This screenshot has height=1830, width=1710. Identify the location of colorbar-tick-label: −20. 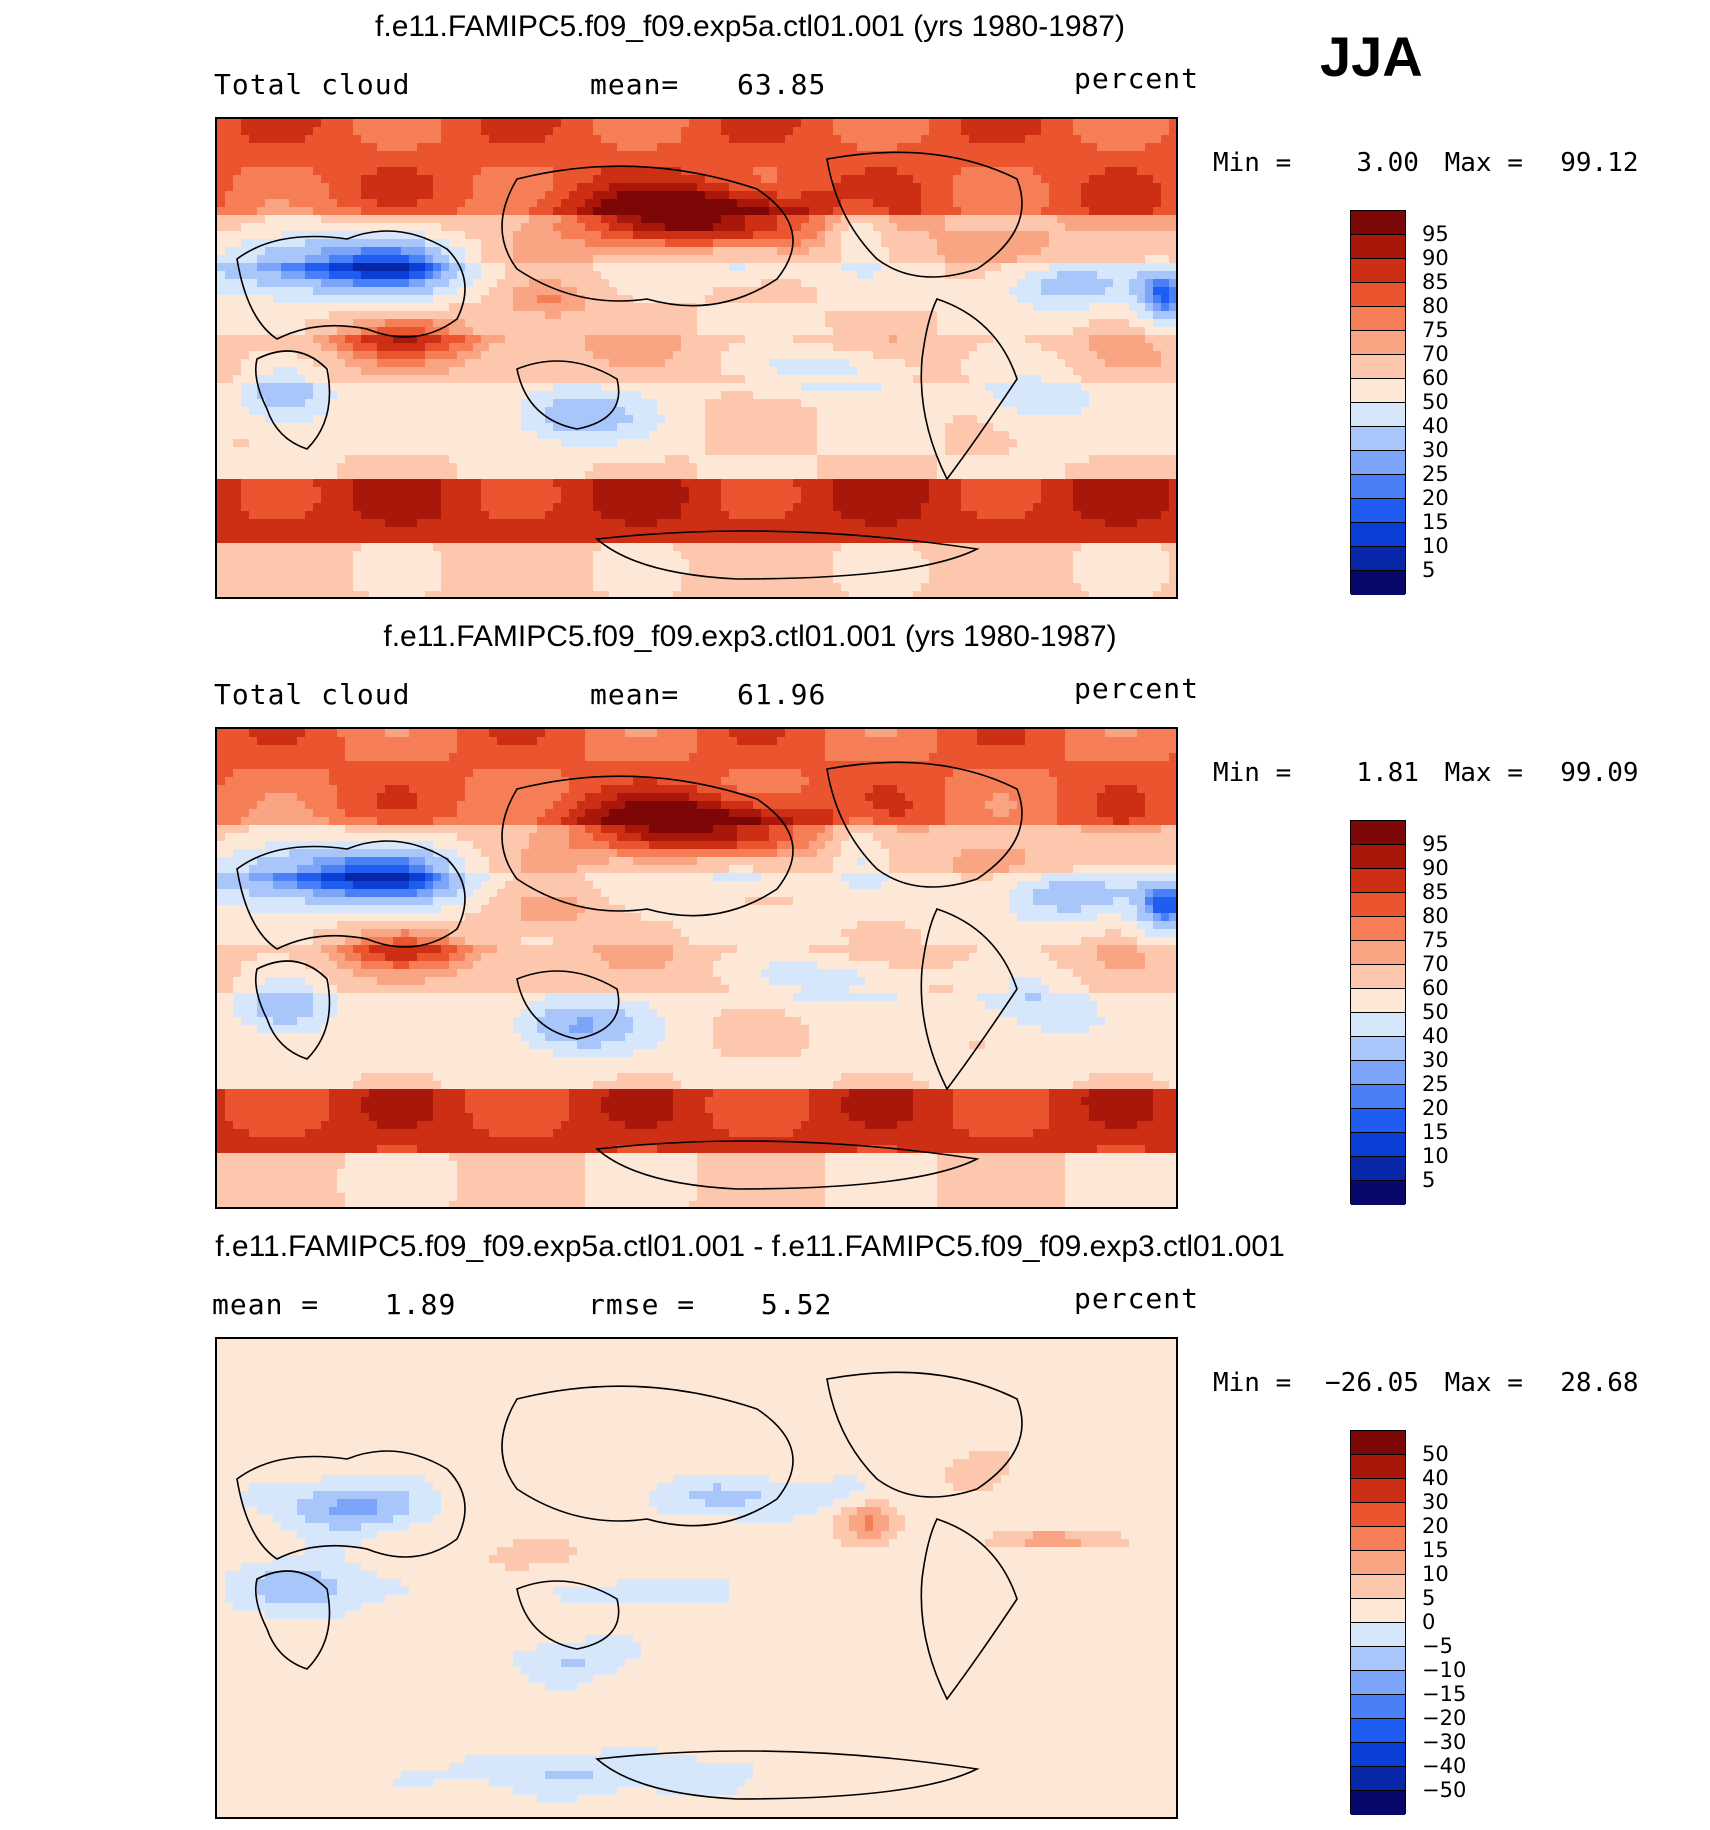
(1444, 1718).